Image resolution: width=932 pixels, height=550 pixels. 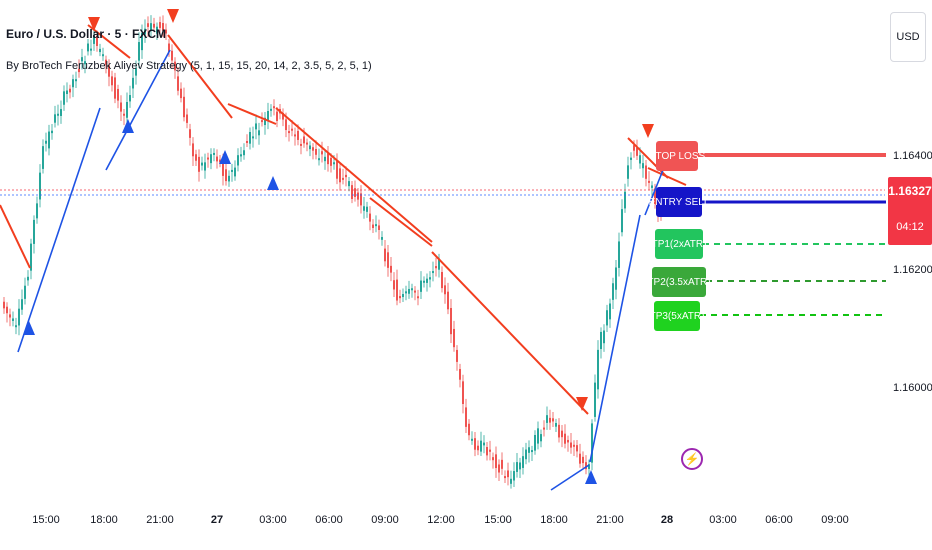 What do you see at coordinates (109, 41) in the screenshot?
I see `sell-trend-line` at bounding box center [109, 41].